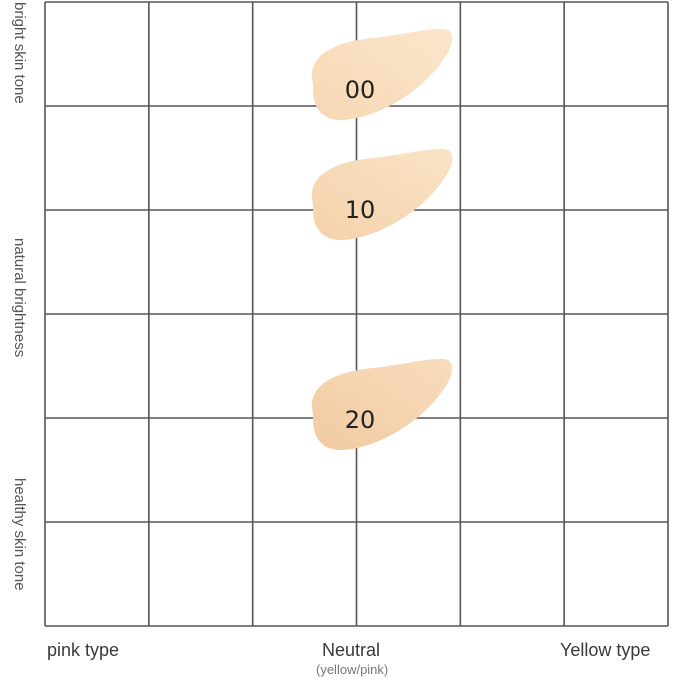 This screenshot has height=680, width=680. I want to click on shade-swatch-20: 20, so click(382, 404).